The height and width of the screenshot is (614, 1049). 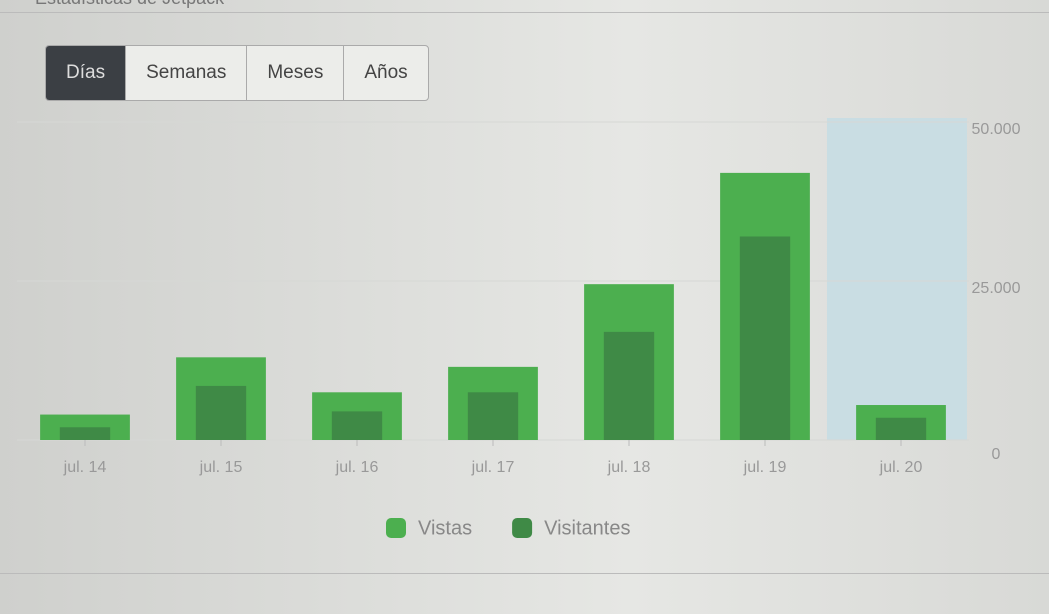 I want to click on legend-label: Visitantes, so click(x=587, y=528).